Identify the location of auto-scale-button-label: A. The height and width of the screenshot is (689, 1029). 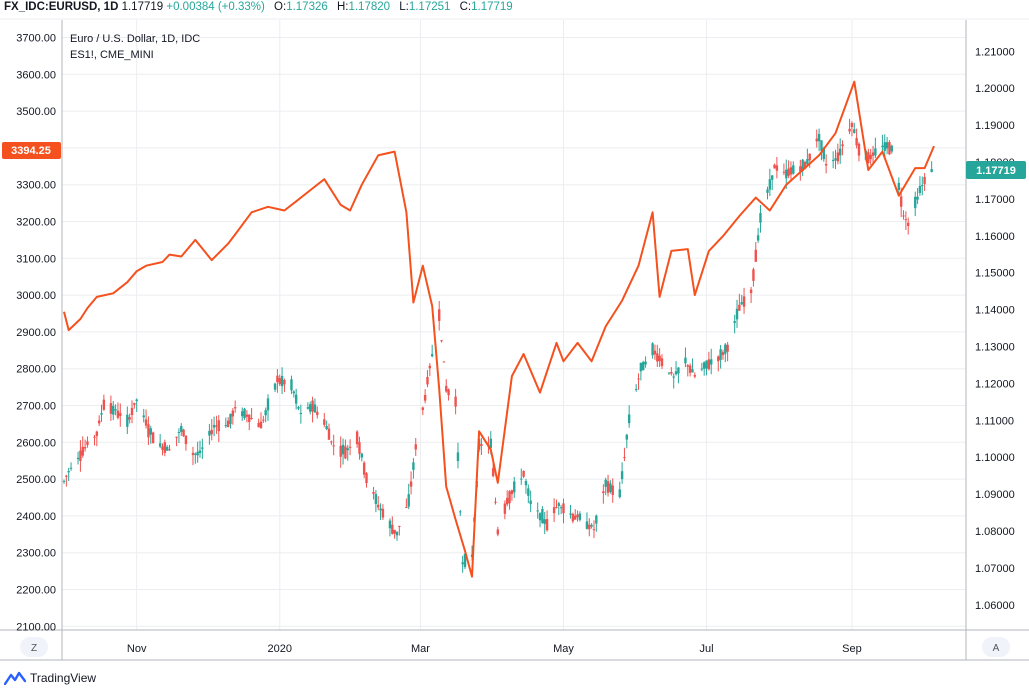
(996, 648).